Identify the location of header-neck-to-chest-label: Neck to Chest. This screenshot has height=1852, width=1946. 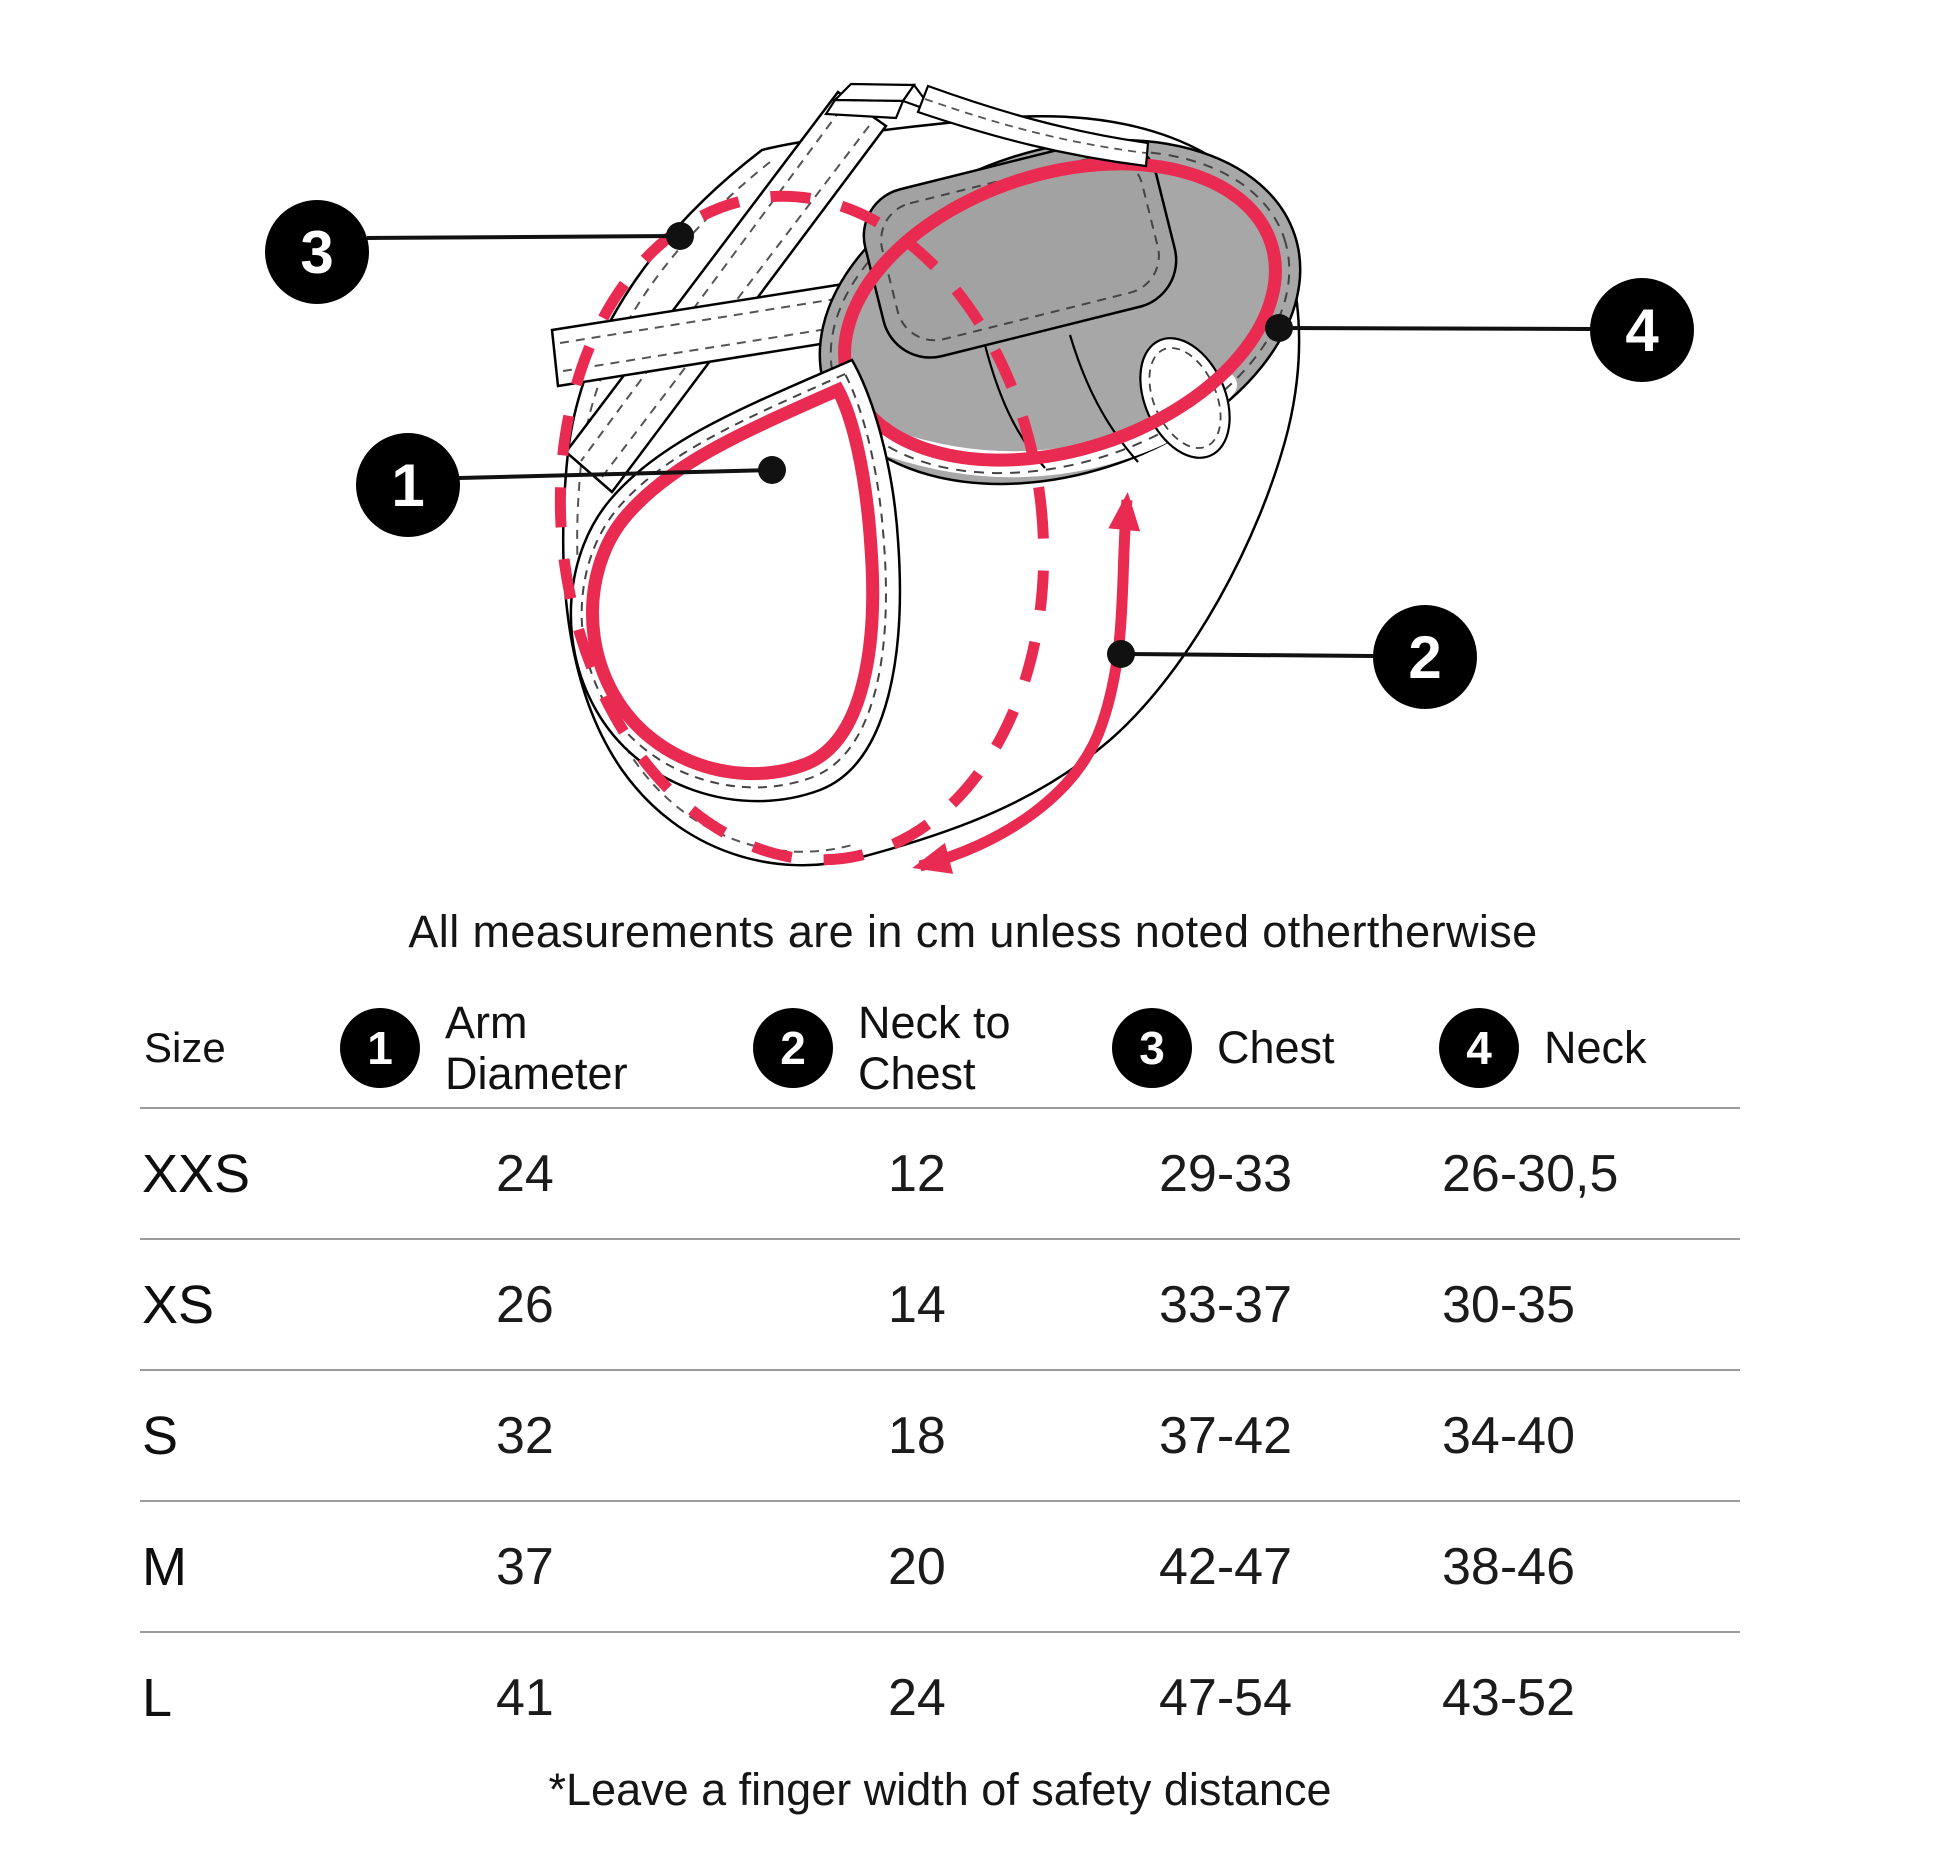
(934, 1047).